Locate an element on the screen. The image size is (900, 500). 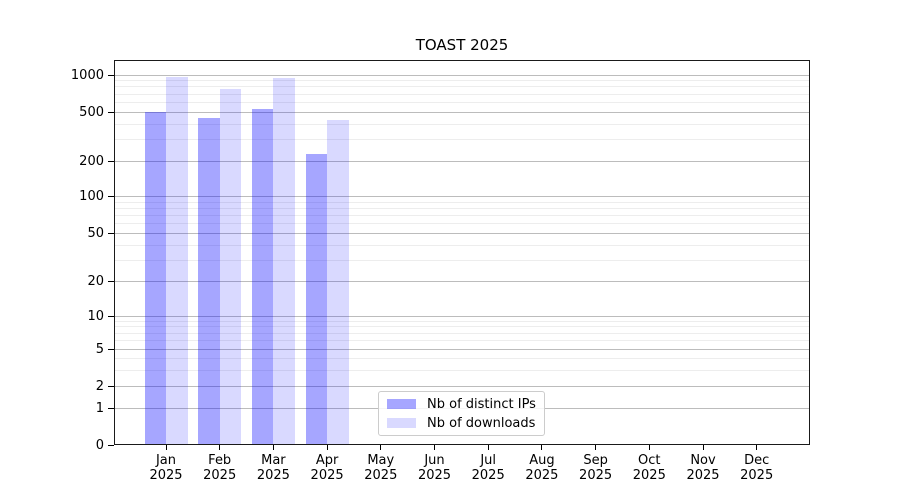
x-tick-label-may-2025: May 2025 is located at coordinates (381, 468).